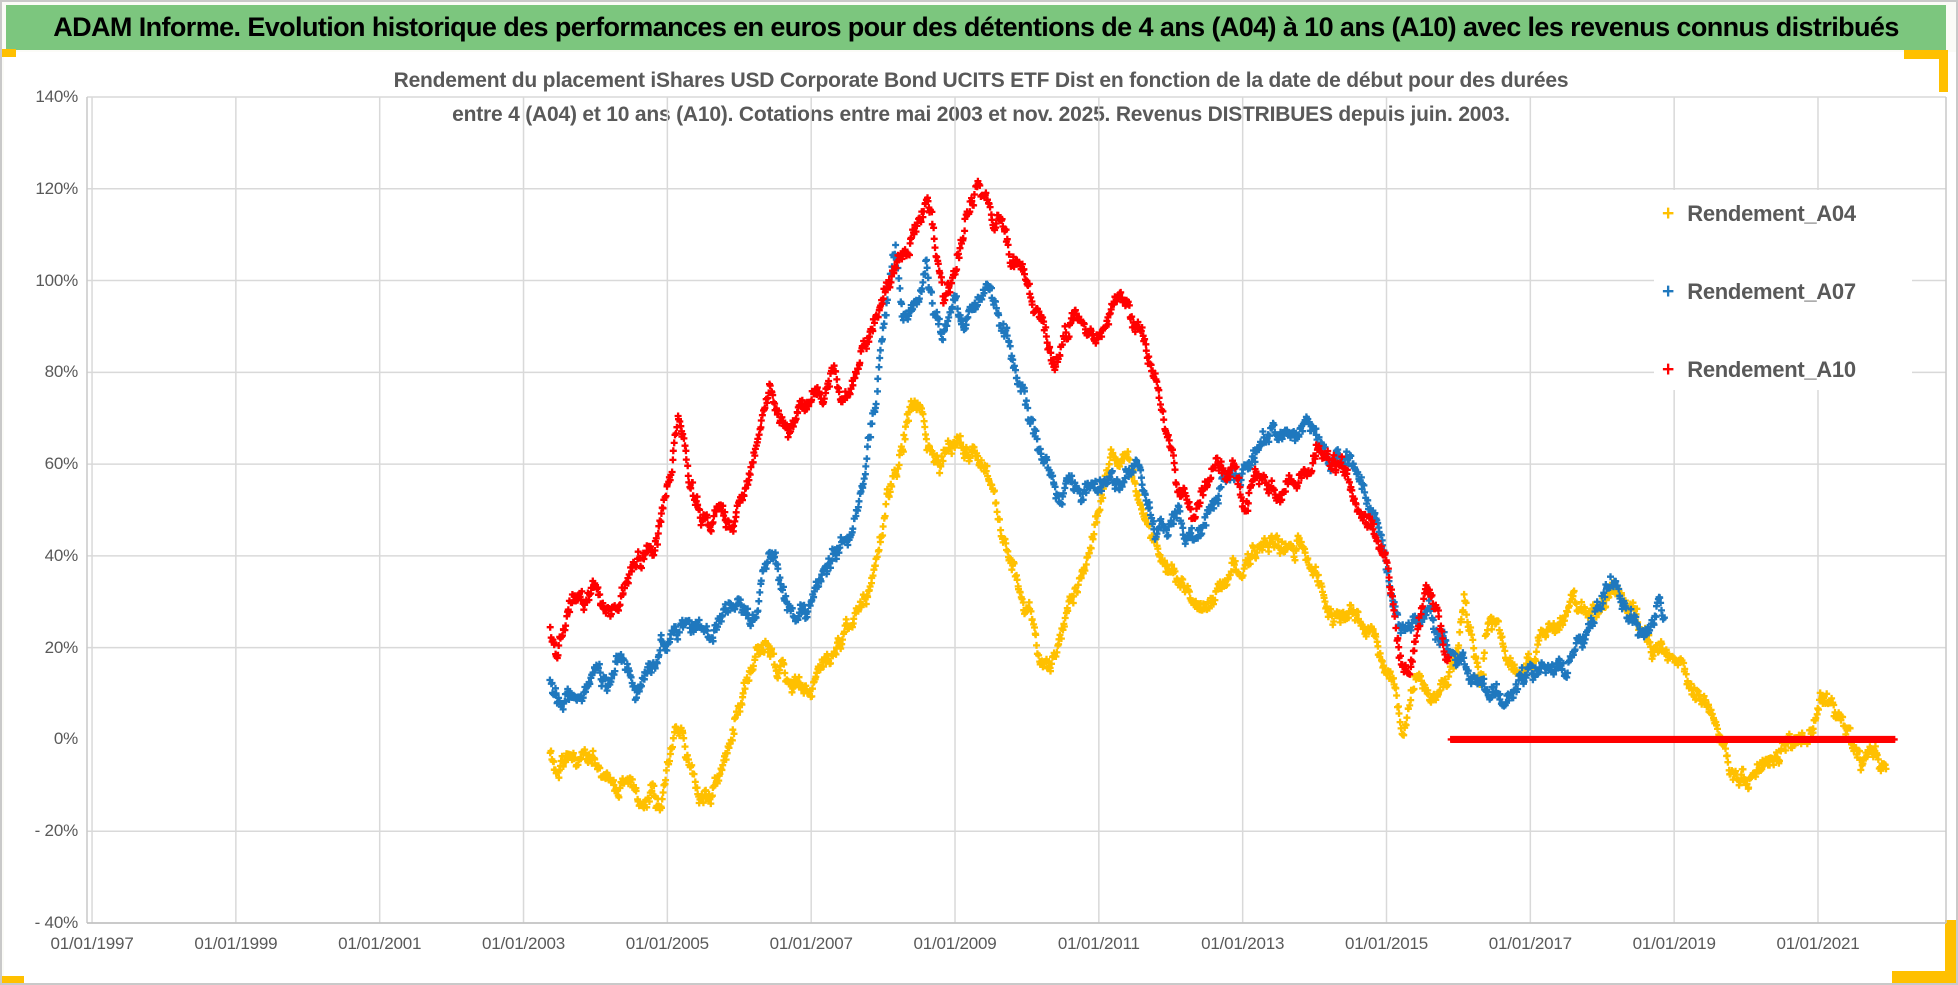 Image resolution: width=1958 pixels, height=985 pixels. Describe the element at coordinates (61, 555) in the screenshot. I see `y-tick-label: 40%` at that location.